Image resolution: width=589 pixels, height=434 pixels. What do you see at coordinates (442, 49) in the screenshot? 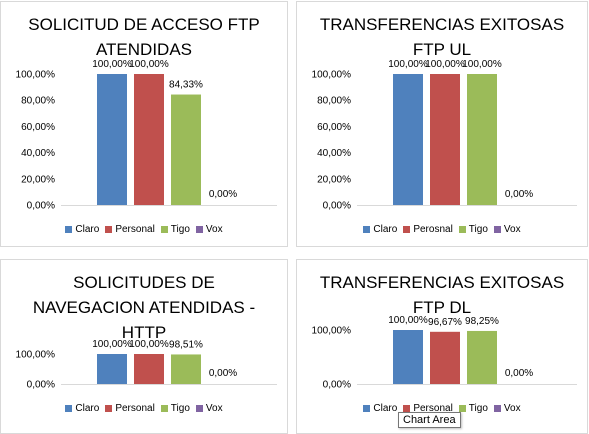
I see `chart-title-line: FTP UL` at bounding box center [442, 49].